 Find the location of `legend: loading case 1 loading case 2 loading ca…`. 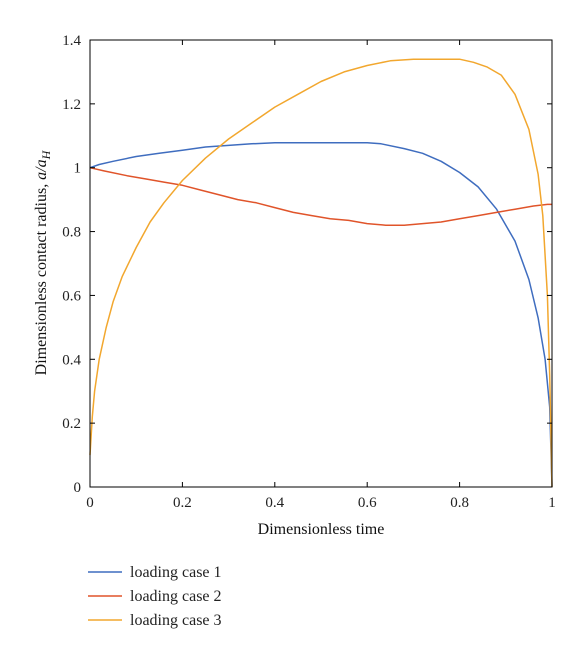

legend: loading case 1 loading case 2 loading ca… is located at coordinates (155, 596).